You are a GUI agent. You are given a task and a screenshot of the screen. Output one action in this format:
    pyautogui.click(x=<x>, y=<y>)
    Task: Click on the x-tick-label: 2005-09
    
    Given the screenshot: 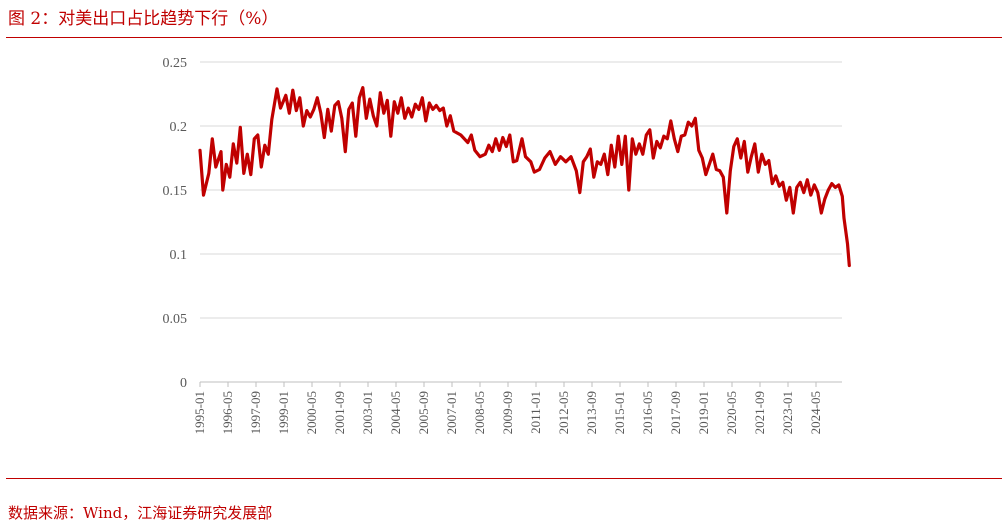 What is the action you would take?
    pyautogui.click(x=423, y=412)
    